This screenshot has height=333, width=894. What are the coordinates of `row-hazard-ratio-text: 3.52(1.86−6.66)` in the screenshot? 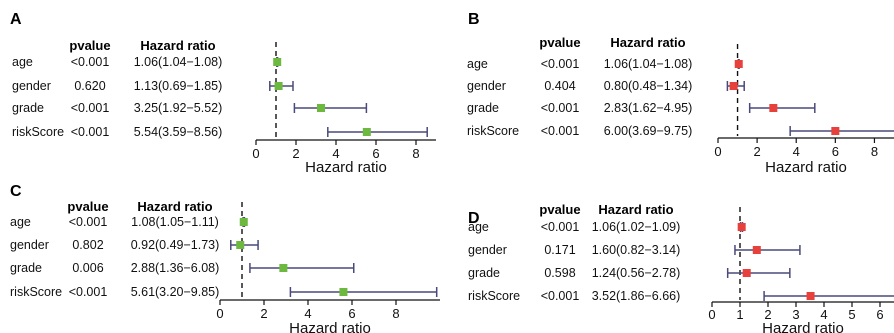 It's located at (636, 296).